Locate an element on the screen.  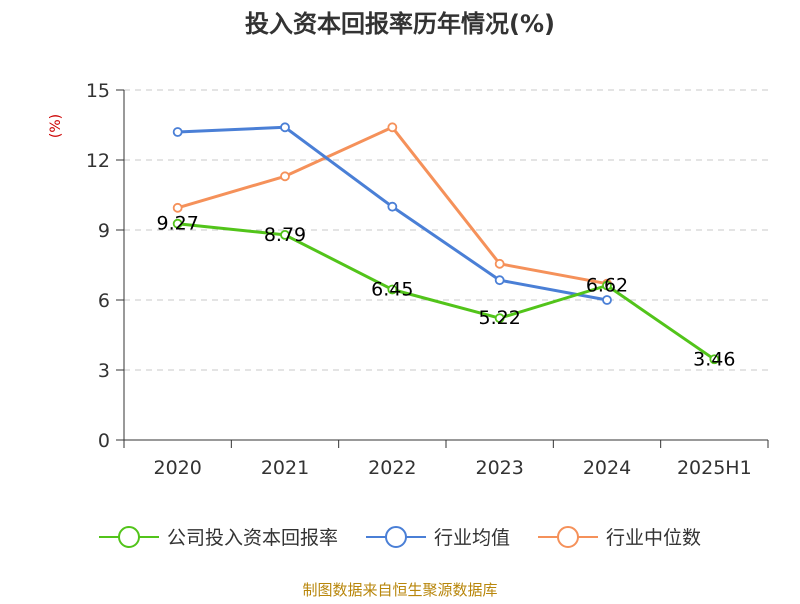
x-tick-label: 2020 is located at coordinates (177, 468).